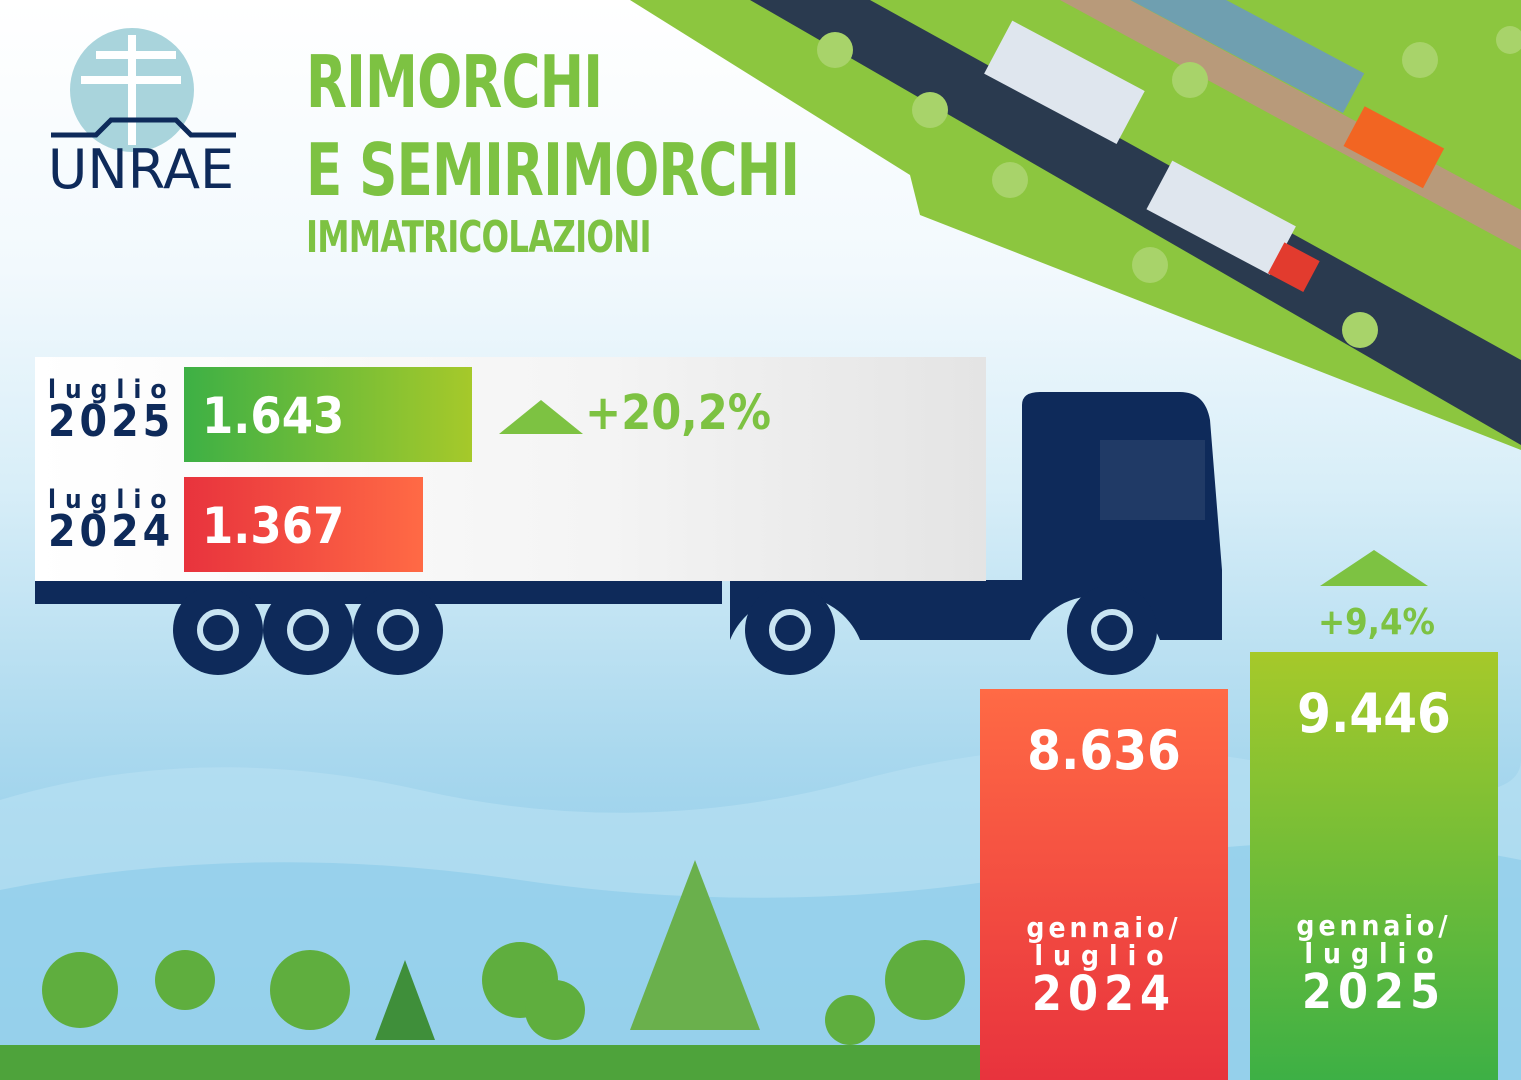  Describe the element at coordinates (1374, 866) in the screenshot. I see `bar-jan-jul-2025: 9.446 gennaio/luglio 2025` at that location.